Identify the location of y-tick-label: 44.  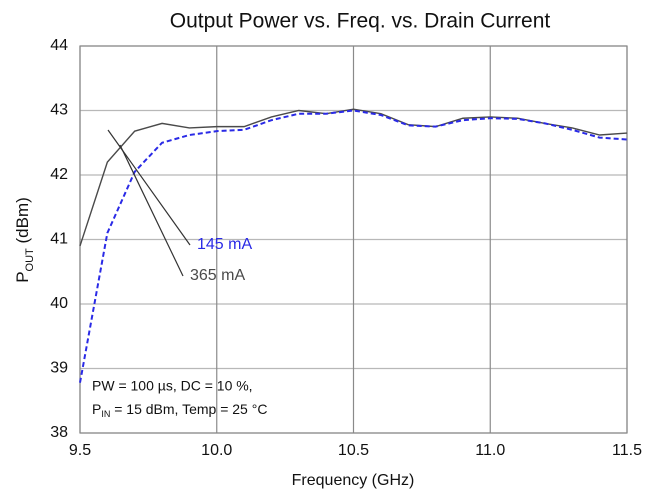
(59, 45).